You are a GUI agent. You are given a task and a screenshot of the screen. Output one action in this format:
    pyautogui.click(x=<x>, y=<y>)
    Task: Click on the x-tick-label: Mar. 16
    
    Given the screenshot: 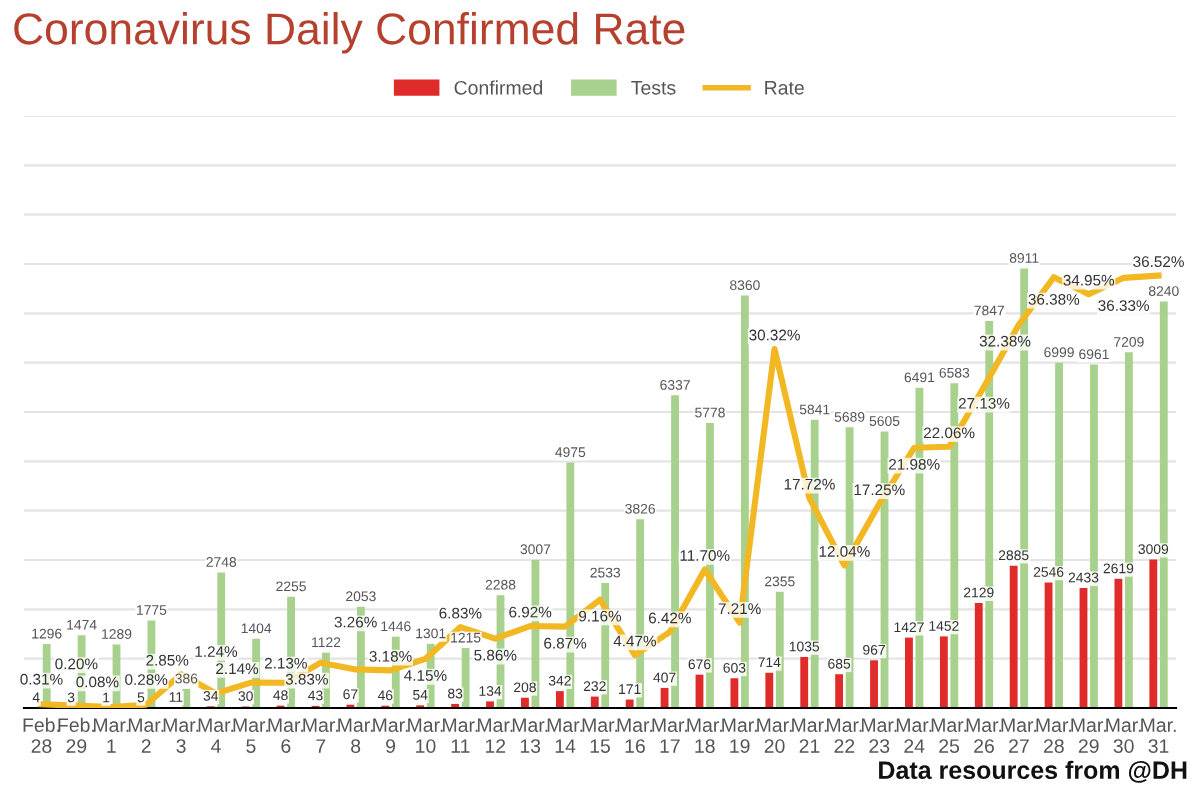 What is the action you would take?
    pyautogui.click(x=635, y=735)
    